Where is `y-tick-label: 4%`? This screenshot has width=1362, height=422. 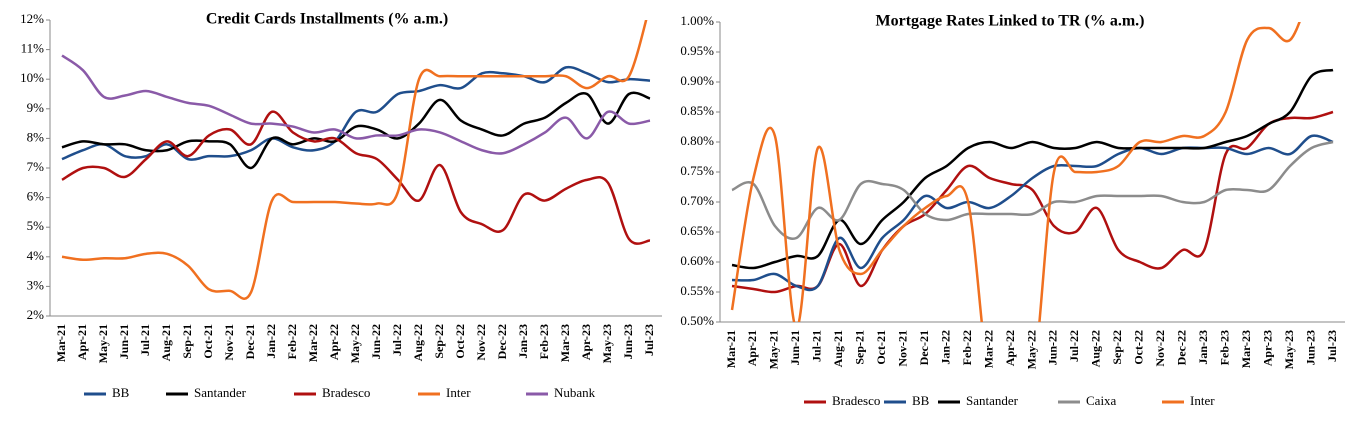 y-tick-label: 4% is located at coordinates (36, 255).